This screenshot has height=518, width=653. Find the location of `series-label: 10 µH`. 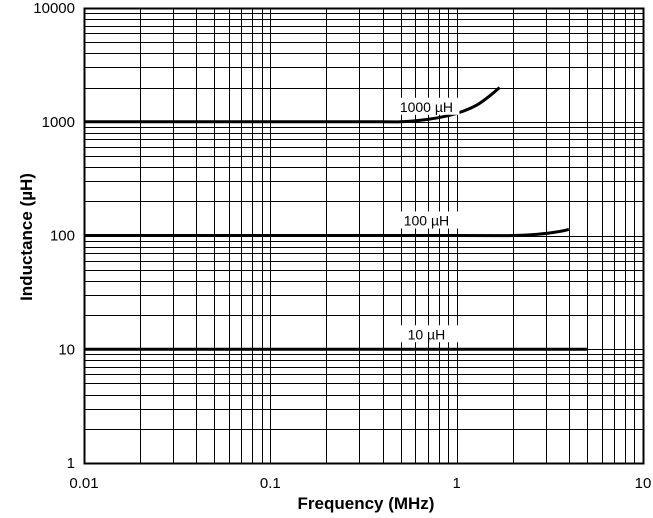

series-label: 10 µH is located at coordinates (427, 334).